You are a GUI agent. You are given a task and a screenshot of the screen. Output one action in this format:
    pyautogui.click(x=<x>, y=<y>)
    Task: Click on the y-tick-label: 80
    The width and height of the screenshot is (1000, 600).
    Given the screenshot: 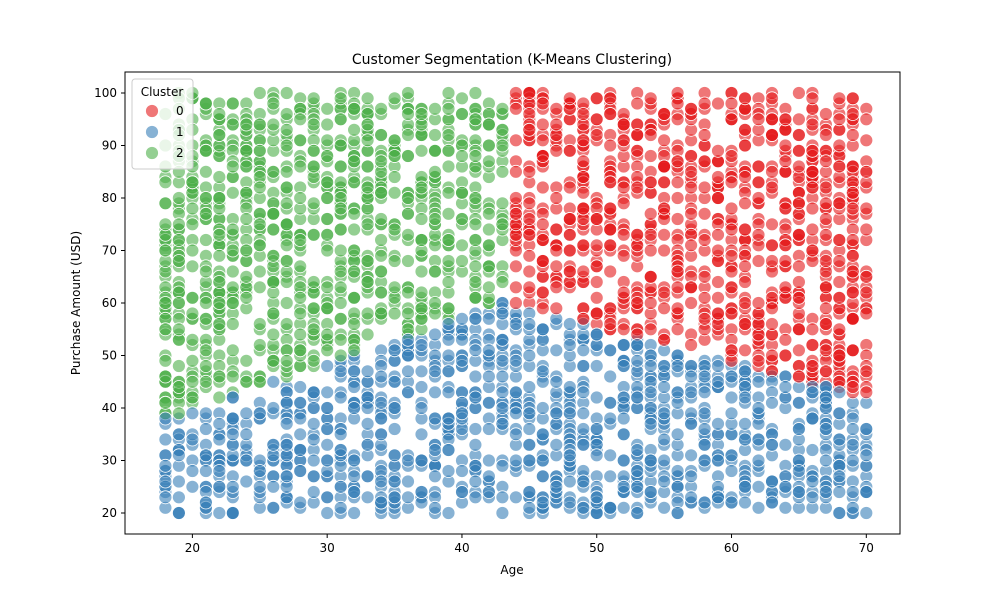 What is the action you would take?
    pyautogui.click(x=109, y=198)
    